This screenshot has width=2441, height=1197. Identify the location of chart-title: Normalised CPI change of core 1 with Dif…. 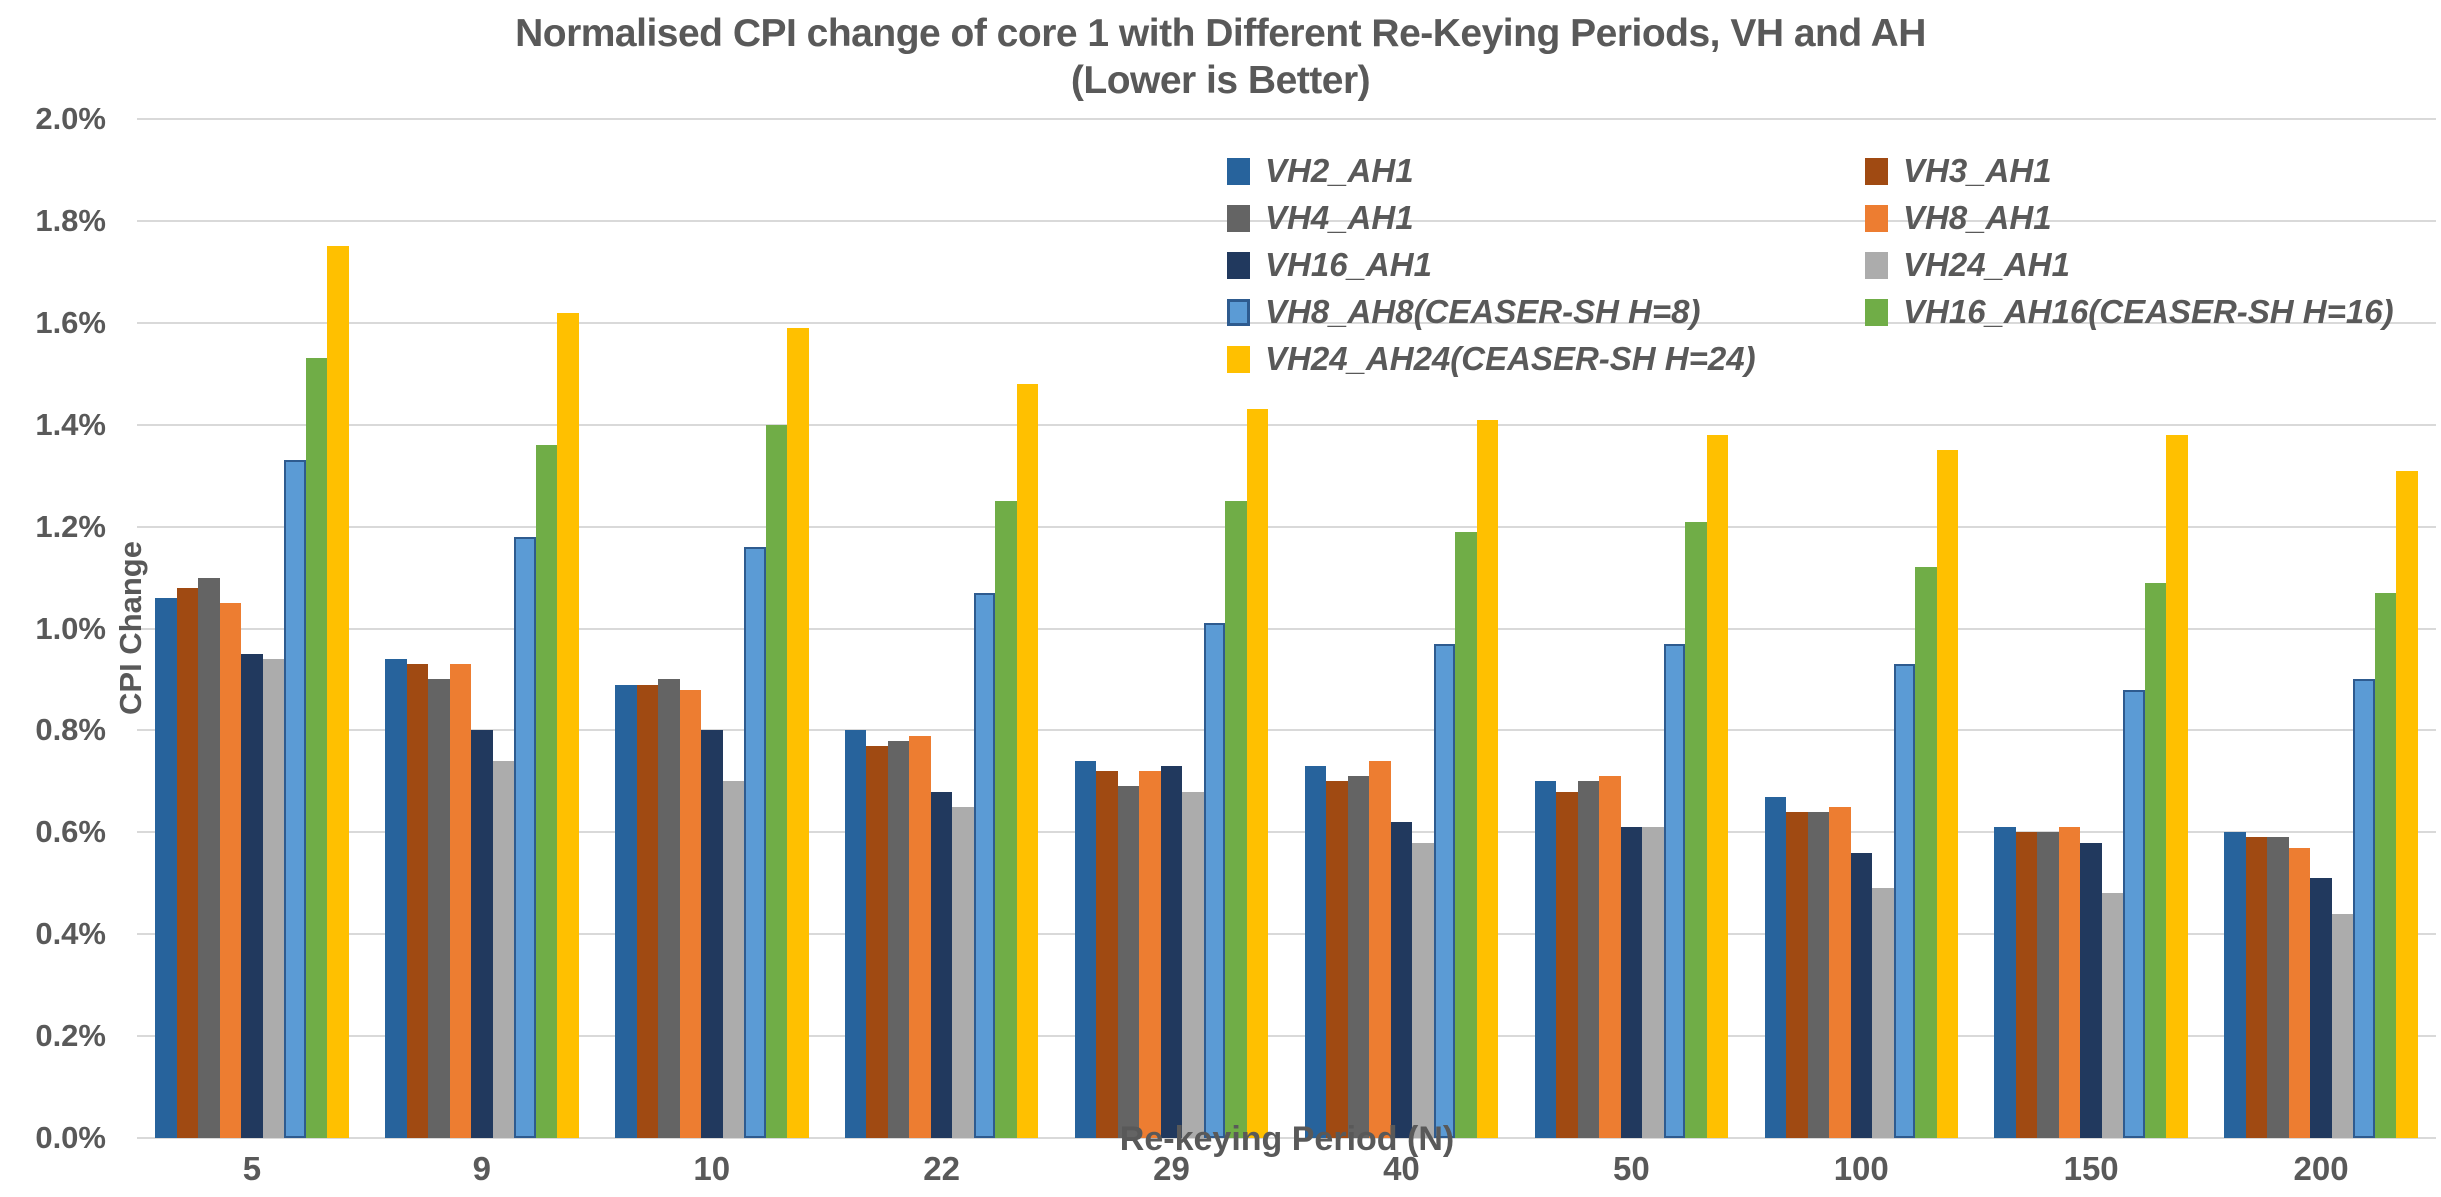
(1220, 57).